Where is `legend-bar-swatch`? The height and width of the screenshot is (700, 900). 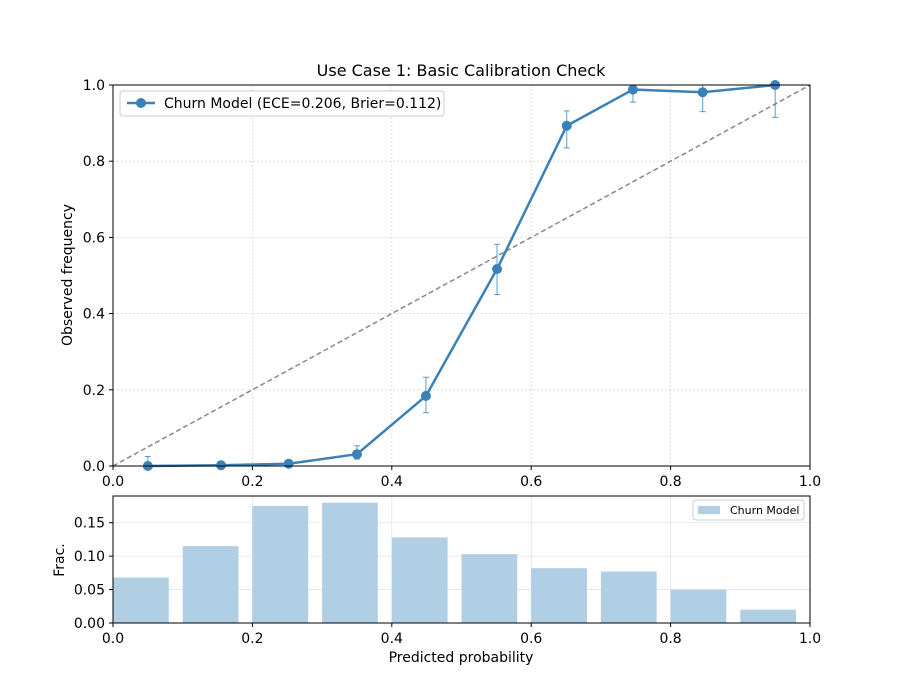
legend-bar-swatch is located at coordinates (709, 510).